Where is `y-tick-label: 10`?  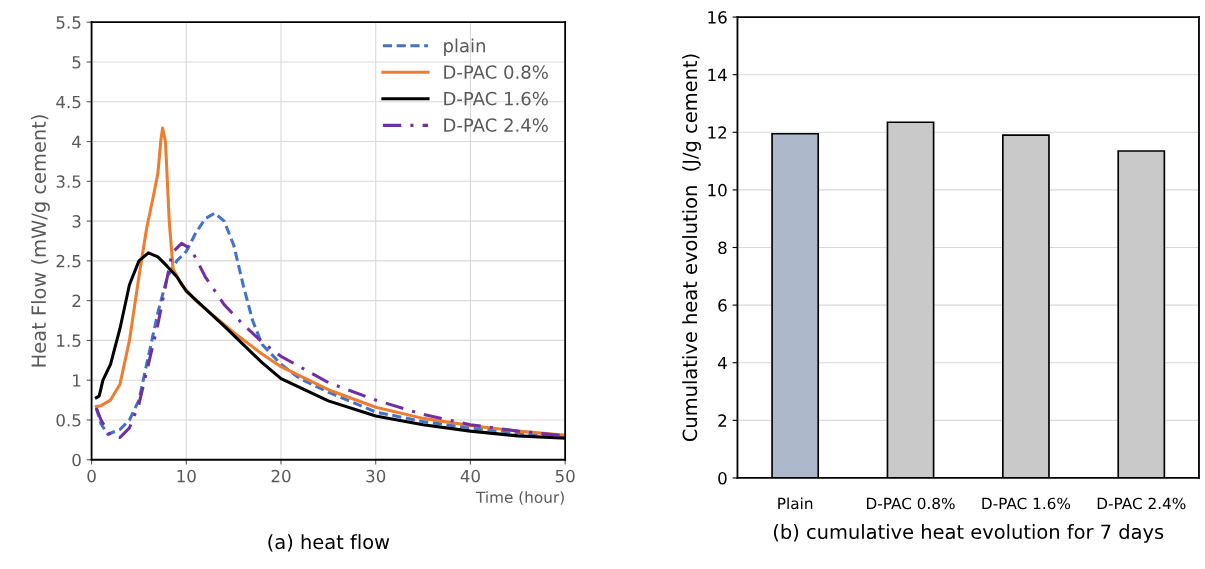
y-tick-label: 10 is located at coordinates (717, 190).